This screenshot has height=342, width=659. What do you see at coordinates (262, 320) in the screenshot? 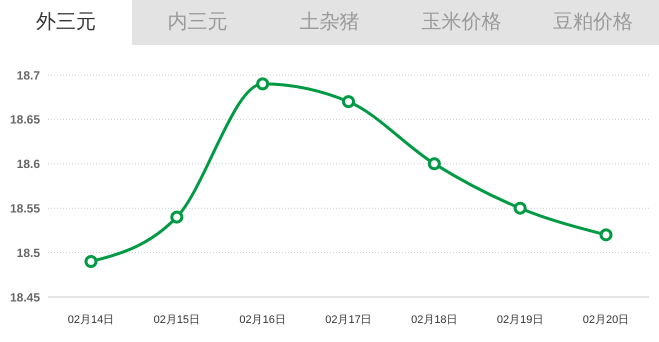
I see `x-tick-label: 02月16日` at bounding box center [262, 320].